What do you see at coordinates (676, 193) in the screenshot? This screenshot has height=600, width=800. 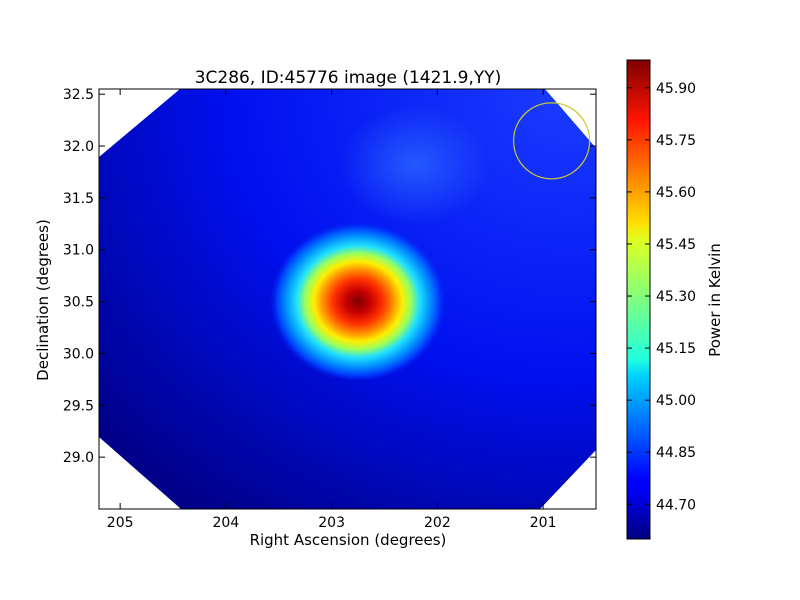 I see `colorbar-tick-label: 45.60` at bounding box center [676, 193].